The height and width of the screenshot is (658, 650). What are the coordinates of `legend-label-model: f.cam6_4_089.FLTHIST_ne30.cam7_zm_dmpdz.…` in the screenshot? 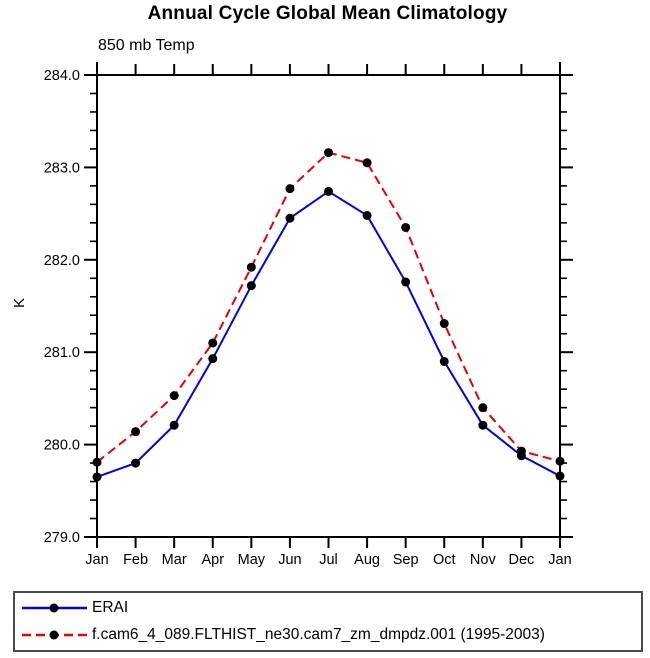 It's located at (318, 634).